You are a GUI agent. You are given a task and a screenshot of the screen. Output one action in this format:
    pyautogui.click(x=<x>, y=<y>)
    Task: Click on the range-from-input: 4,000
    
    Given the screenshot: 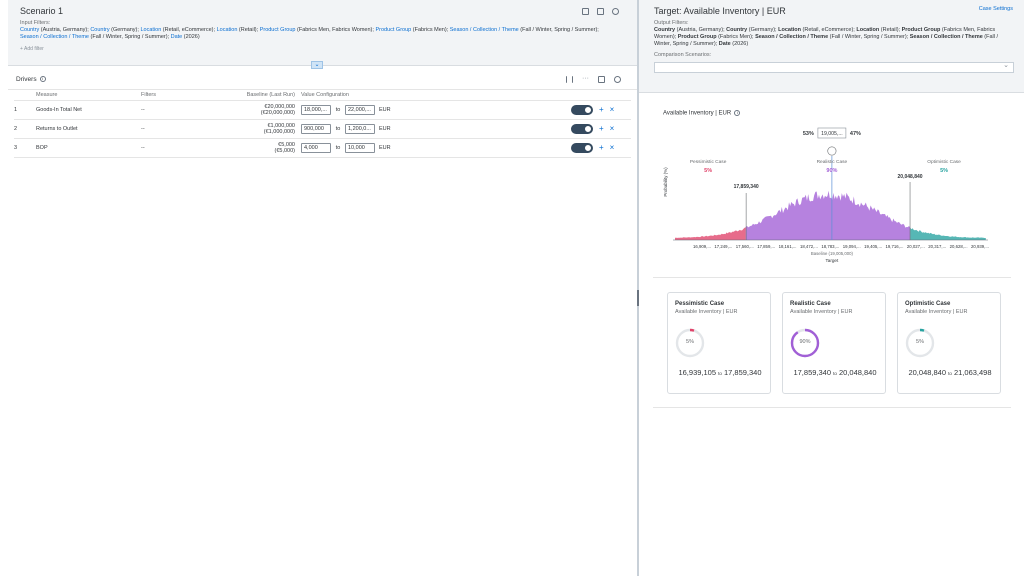 What is the action you would take?
    pyautogui.click(x=316, y=147)
    